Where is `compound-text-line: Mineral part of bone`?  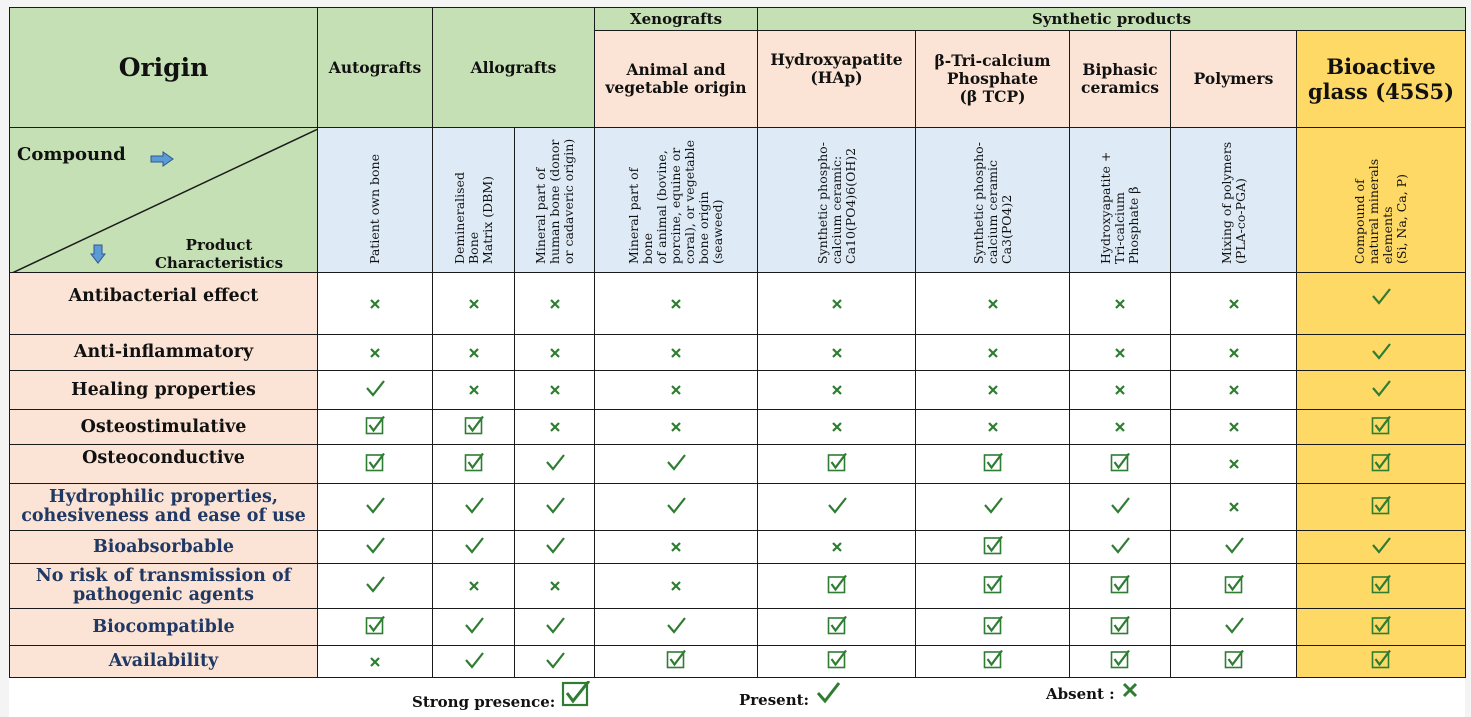
compound-text-line: Mineral part of bone is located at coordinates (640, 215).